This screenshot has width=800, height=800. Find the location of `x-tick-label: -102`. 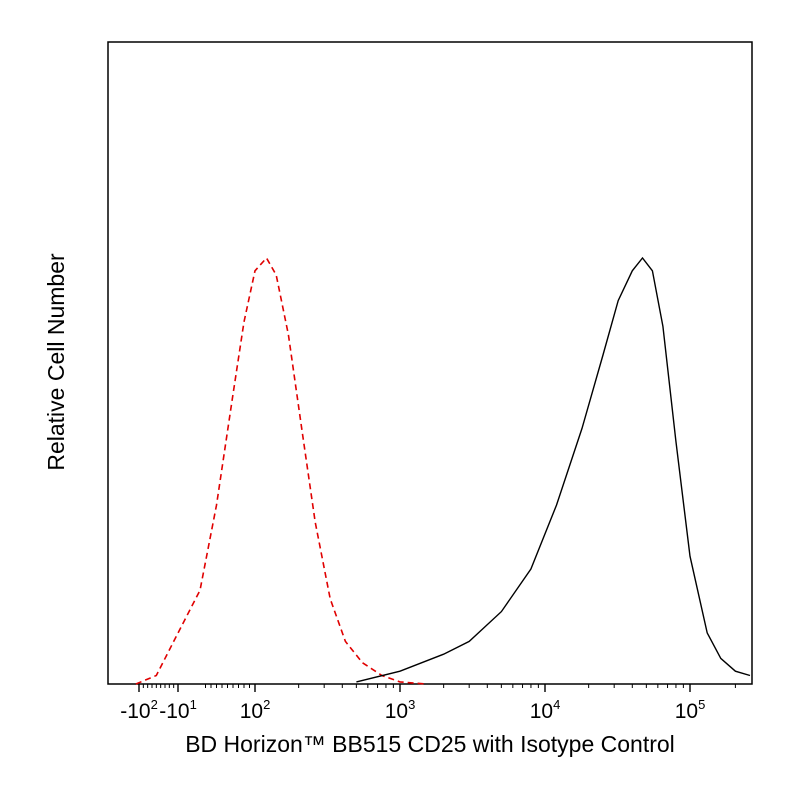

x-tick-label: -102 is located at coordinates (139, 710).